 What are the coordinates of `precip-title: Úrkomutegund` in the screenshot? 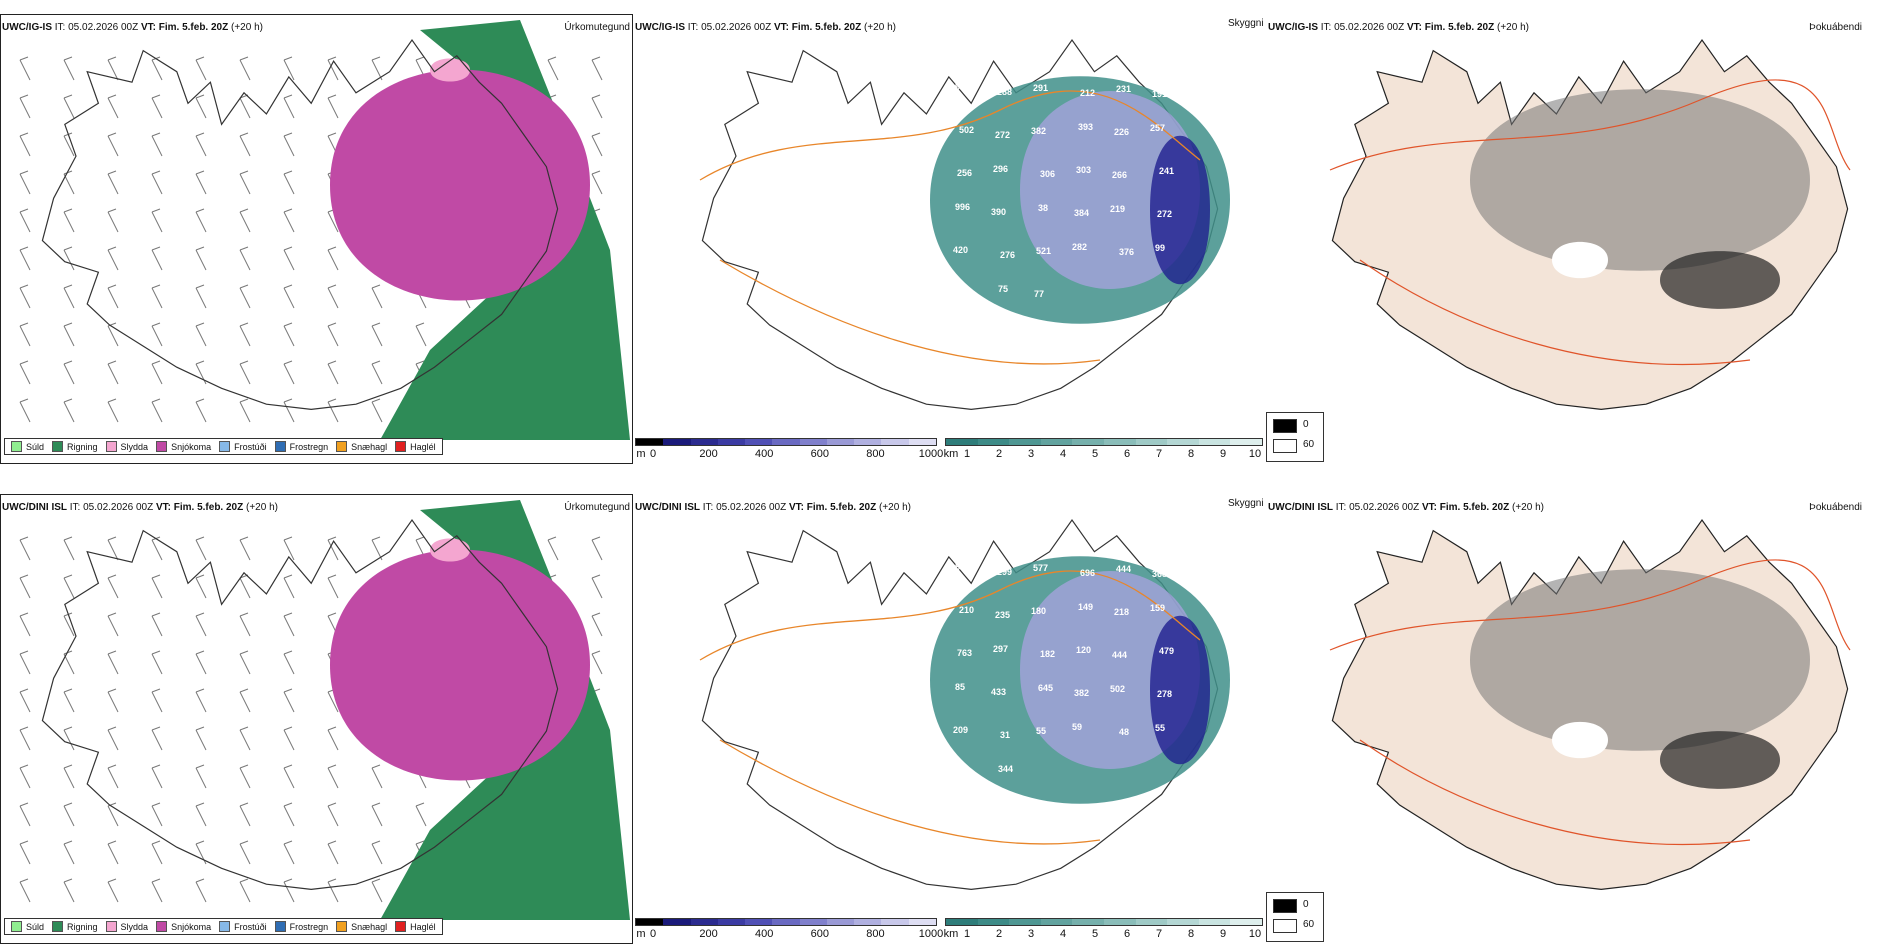 It's located at (597, 27).